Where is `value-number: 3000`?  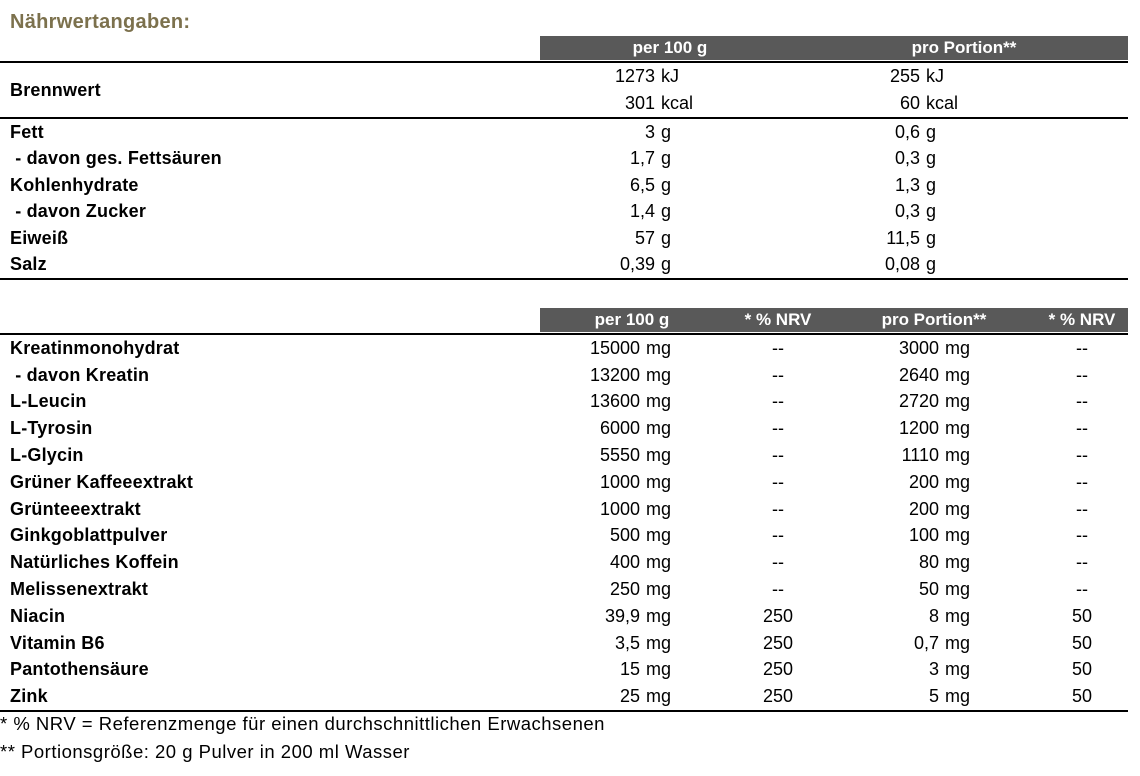
value-number: 3000 is located at coordinates (918, 347).